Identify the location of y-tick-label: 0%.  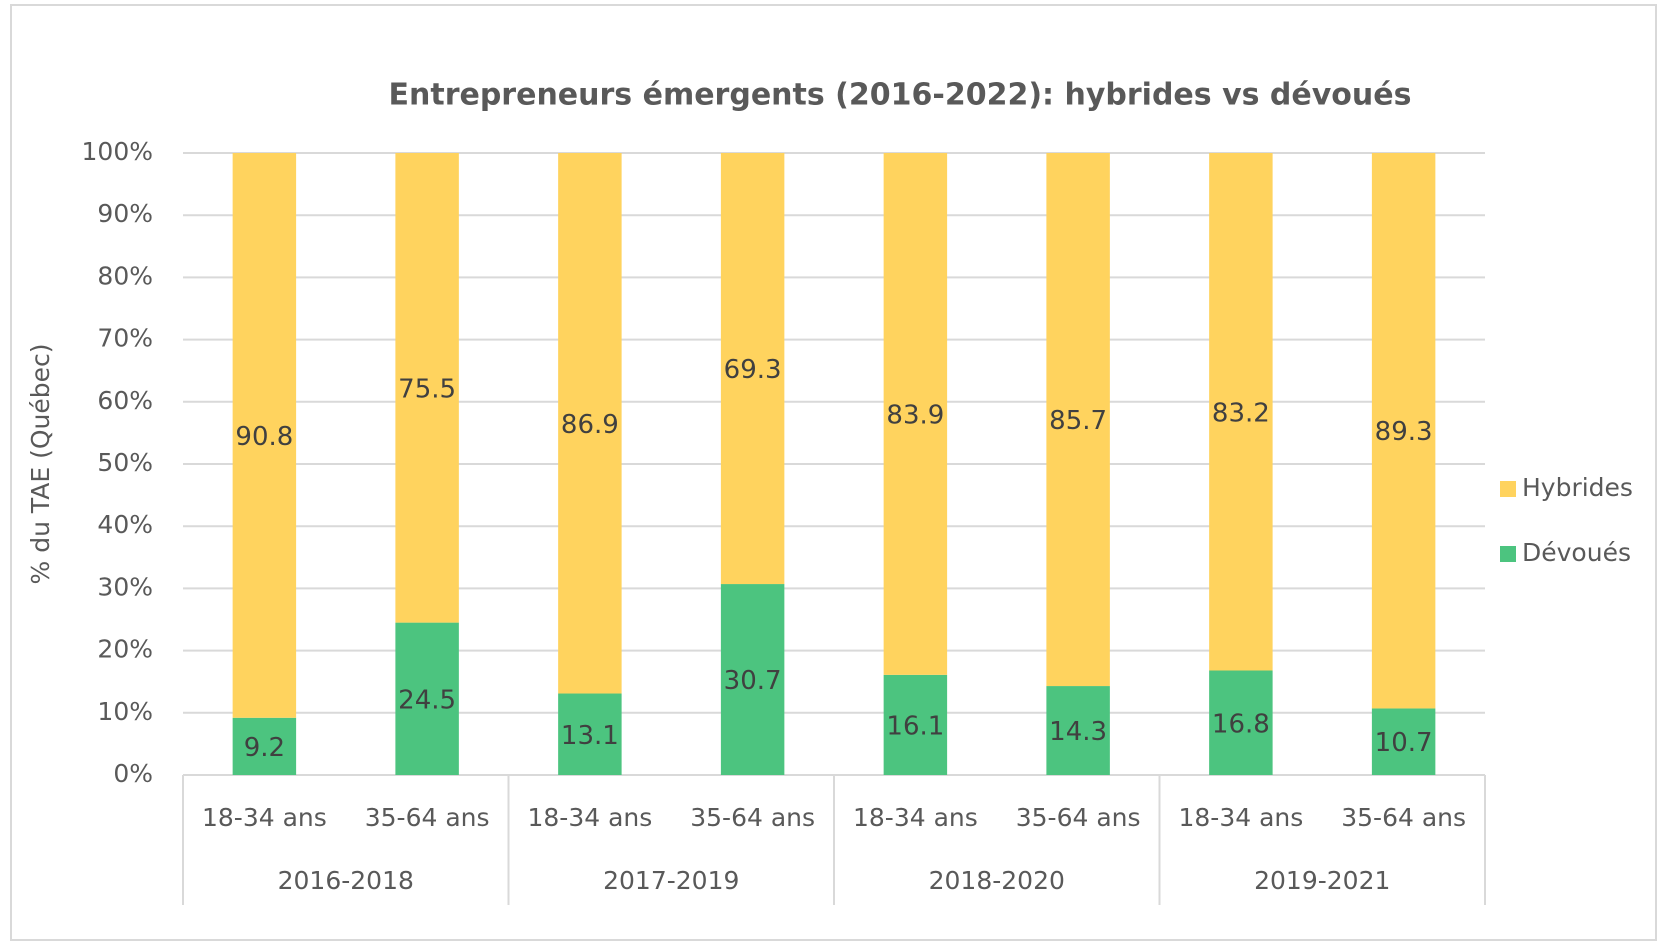
(133, 773).